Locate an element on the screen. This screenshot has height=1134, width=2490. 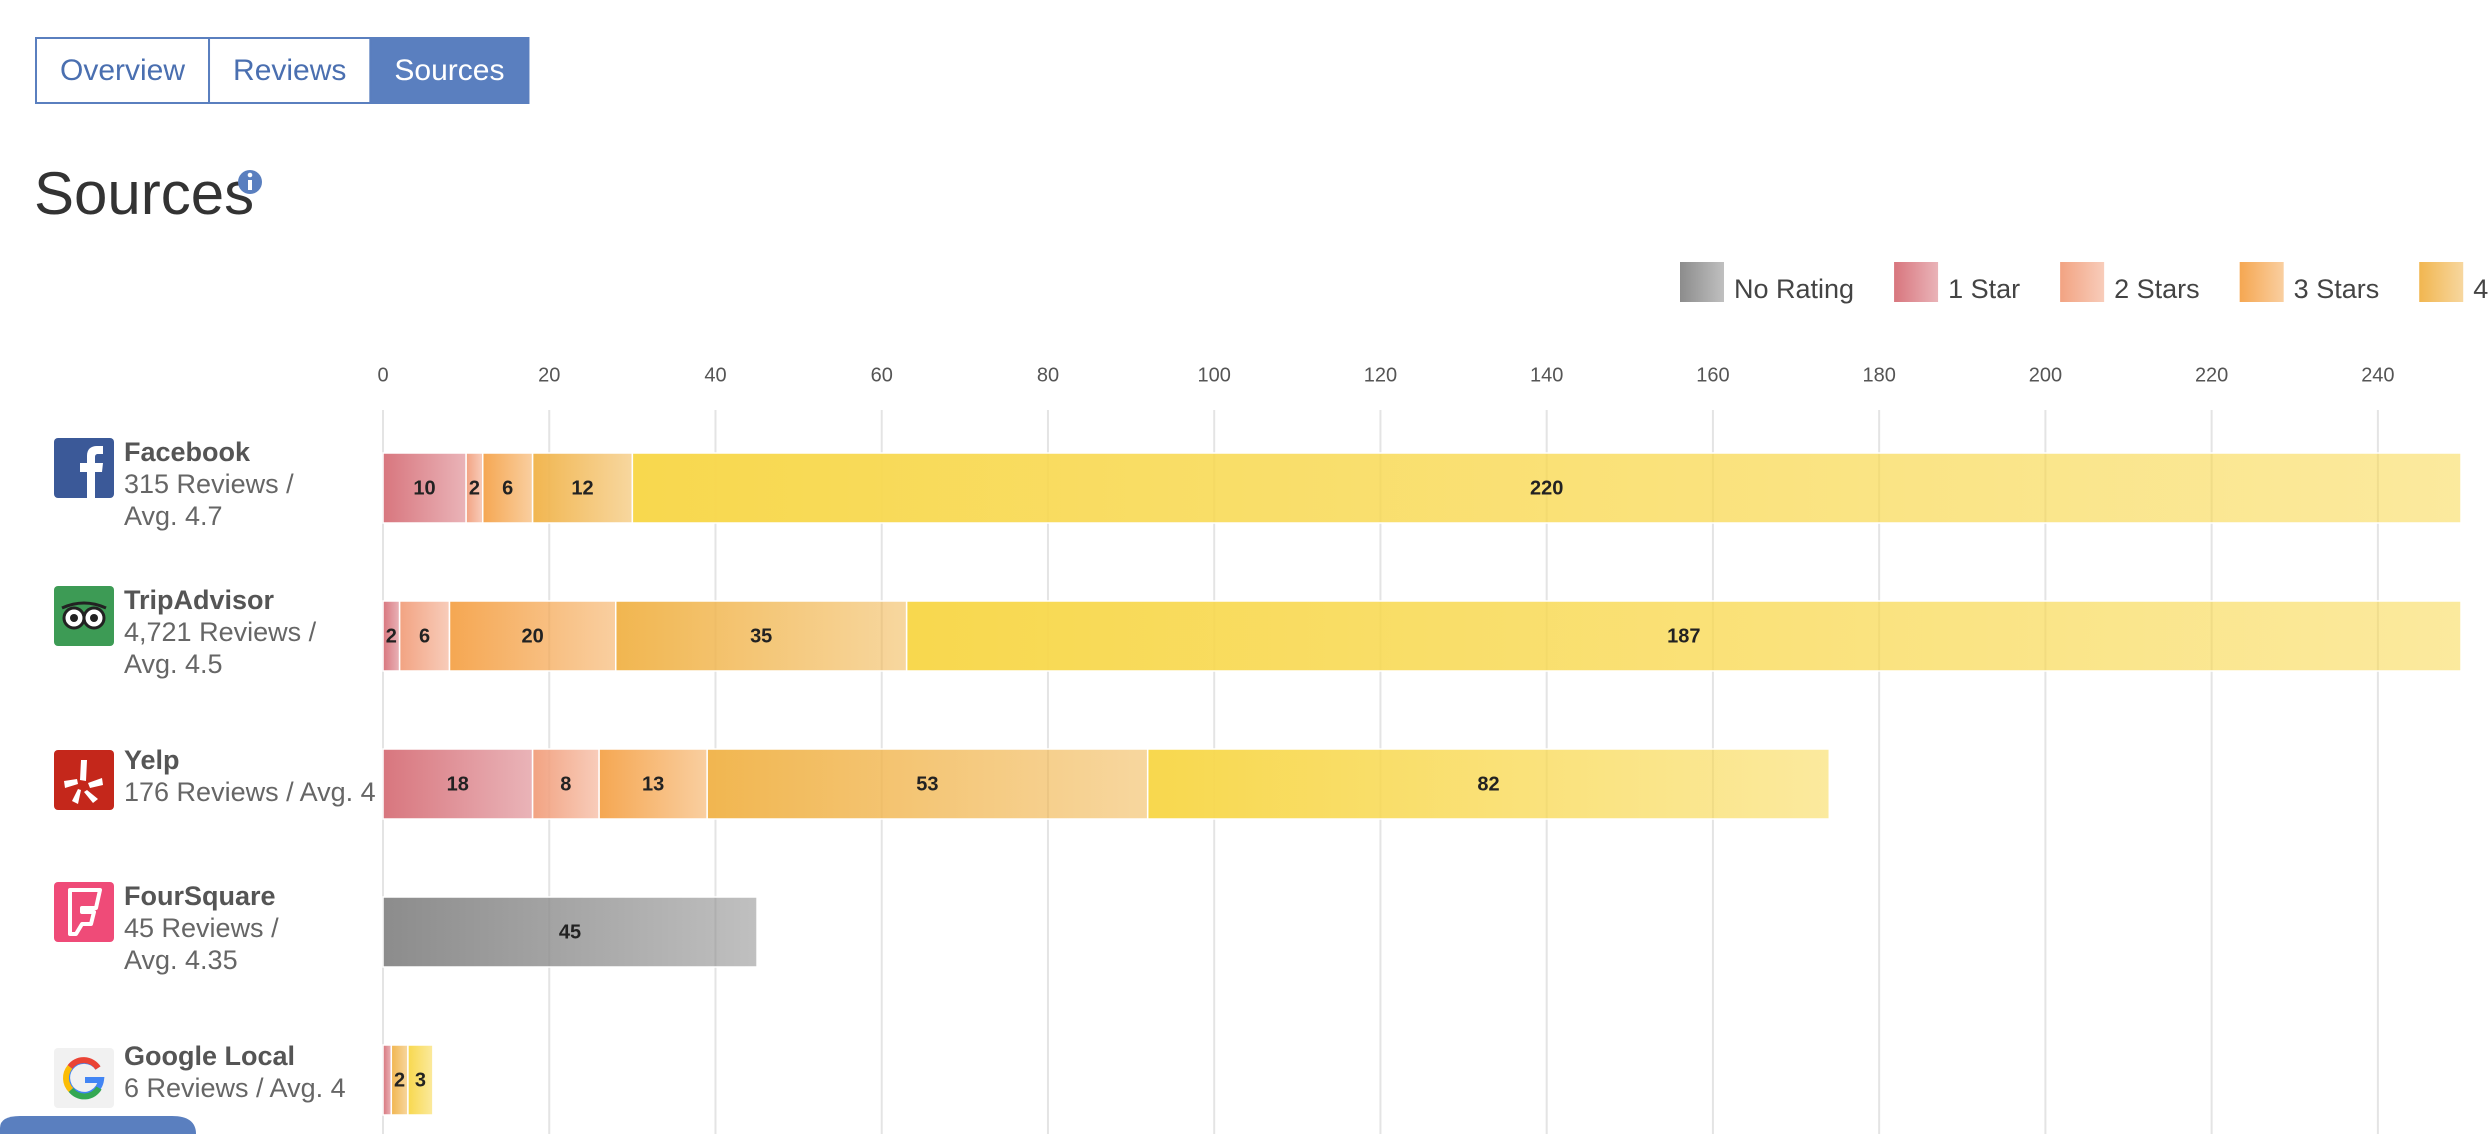
info-stem is located at coordinates (250, 185).